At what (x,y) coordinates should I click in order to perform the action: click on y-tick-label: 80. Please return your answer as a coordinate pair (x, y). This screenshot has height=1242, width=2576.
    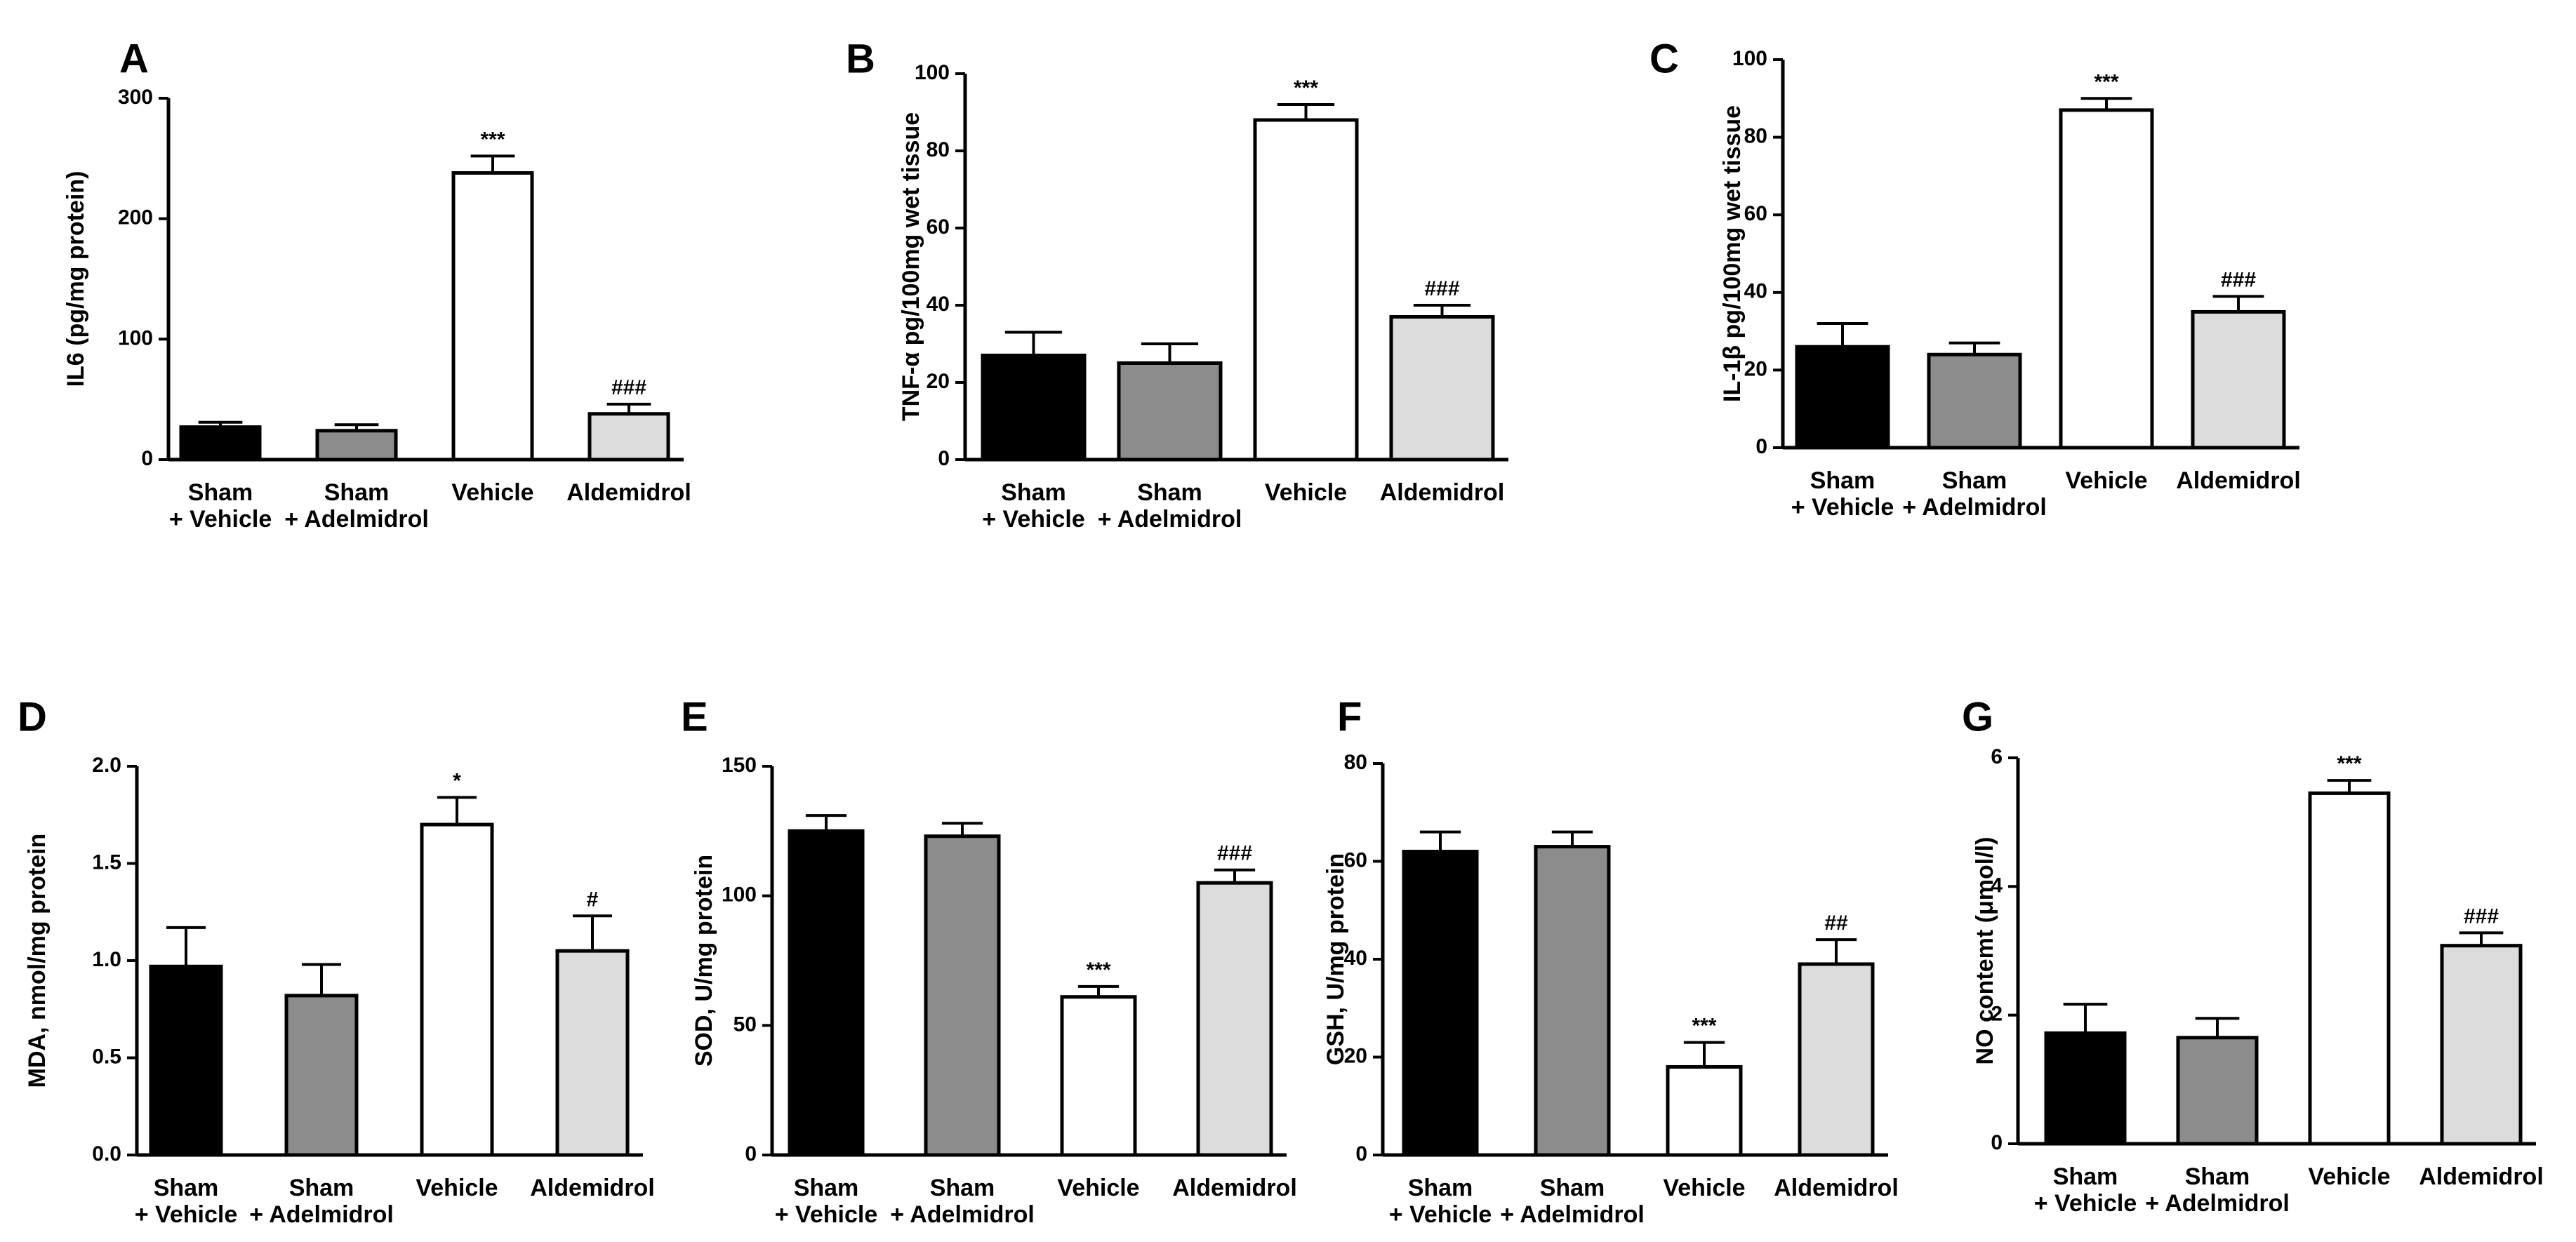
    Looking at the image, I should click on (939, 149).